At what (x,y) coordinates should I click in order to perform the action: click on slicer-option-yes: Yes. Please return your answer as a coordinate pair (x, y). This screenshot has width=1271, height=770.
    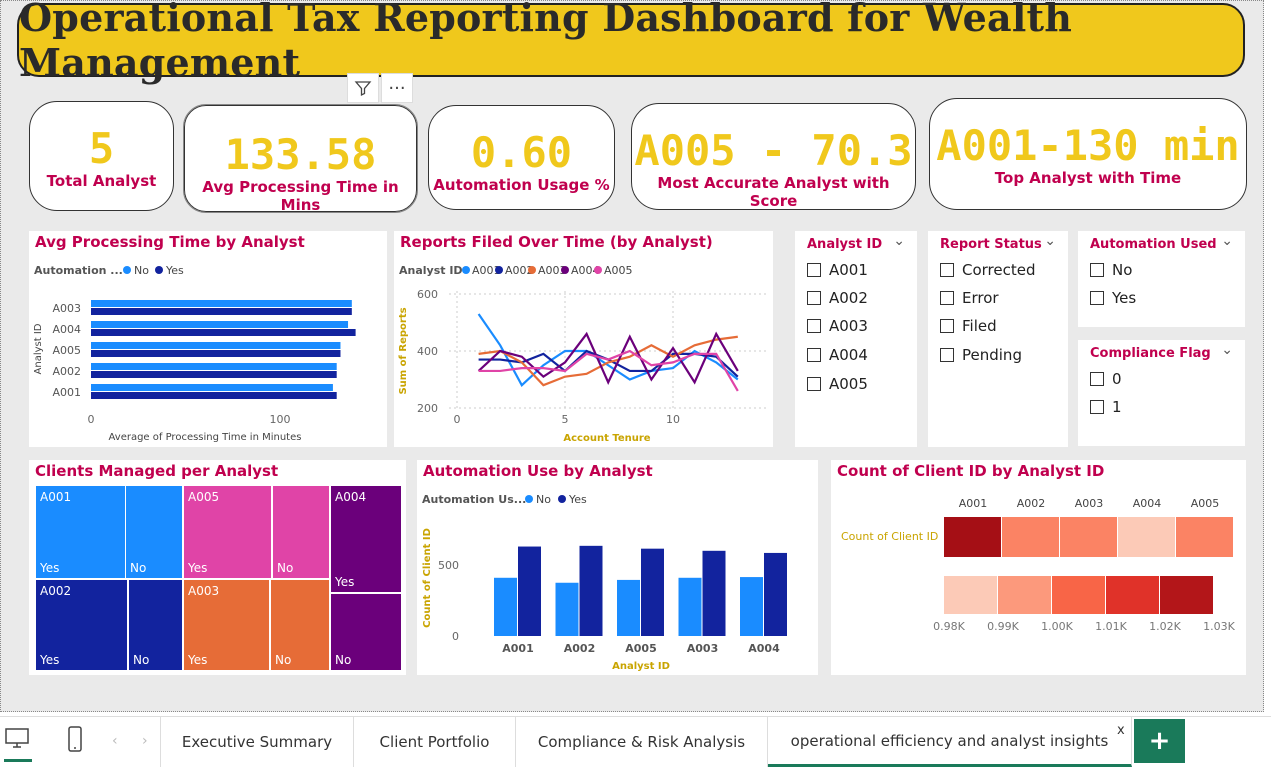
    Looking at the image, I should click on (1113, 298).